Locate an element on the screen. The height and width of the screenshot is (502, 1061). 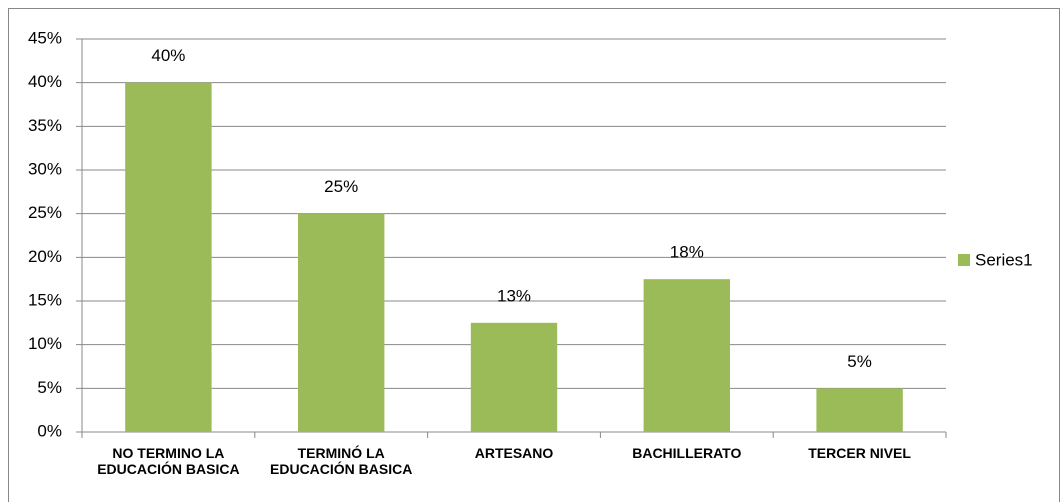
x-tick-label: TERMINÓ LA EDUCACIÓN BASICA is located at coordinates (341, 461).